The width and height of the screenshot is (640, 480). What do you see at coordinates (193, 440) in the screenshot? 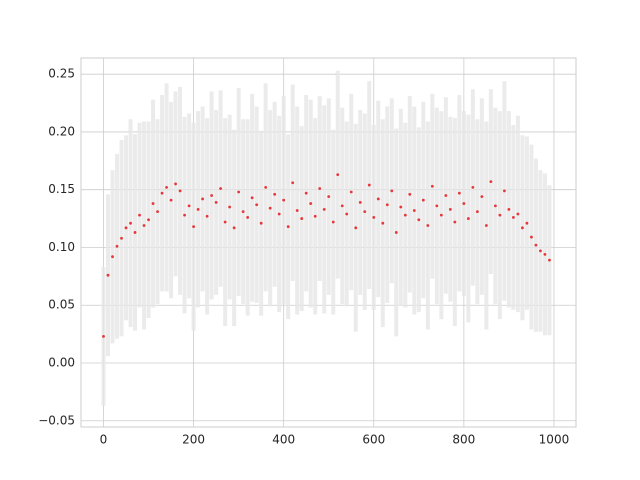
I see `x-tick-label: 200` at bounding box center [193, 440].